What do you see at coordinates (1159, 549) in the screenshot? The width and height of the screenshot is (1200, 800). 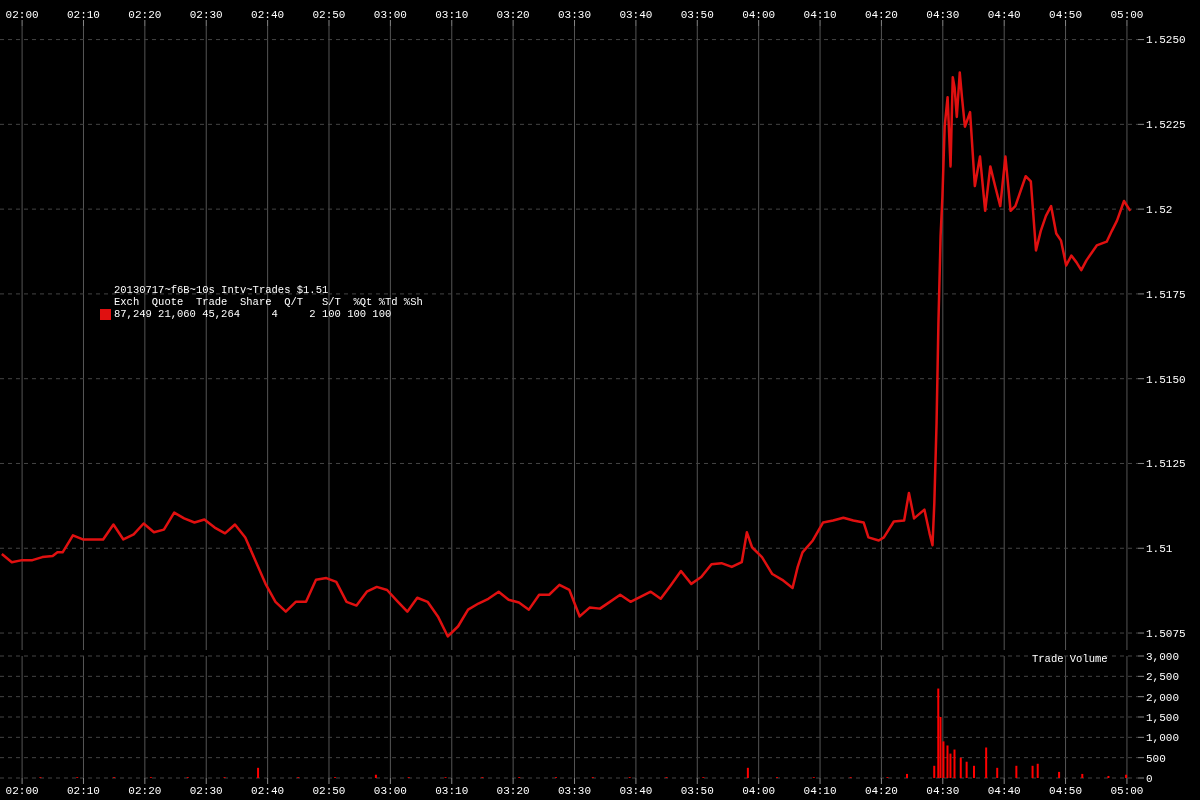 I see `y-tick-label: 1.51` at bounding box center [1159, 549].